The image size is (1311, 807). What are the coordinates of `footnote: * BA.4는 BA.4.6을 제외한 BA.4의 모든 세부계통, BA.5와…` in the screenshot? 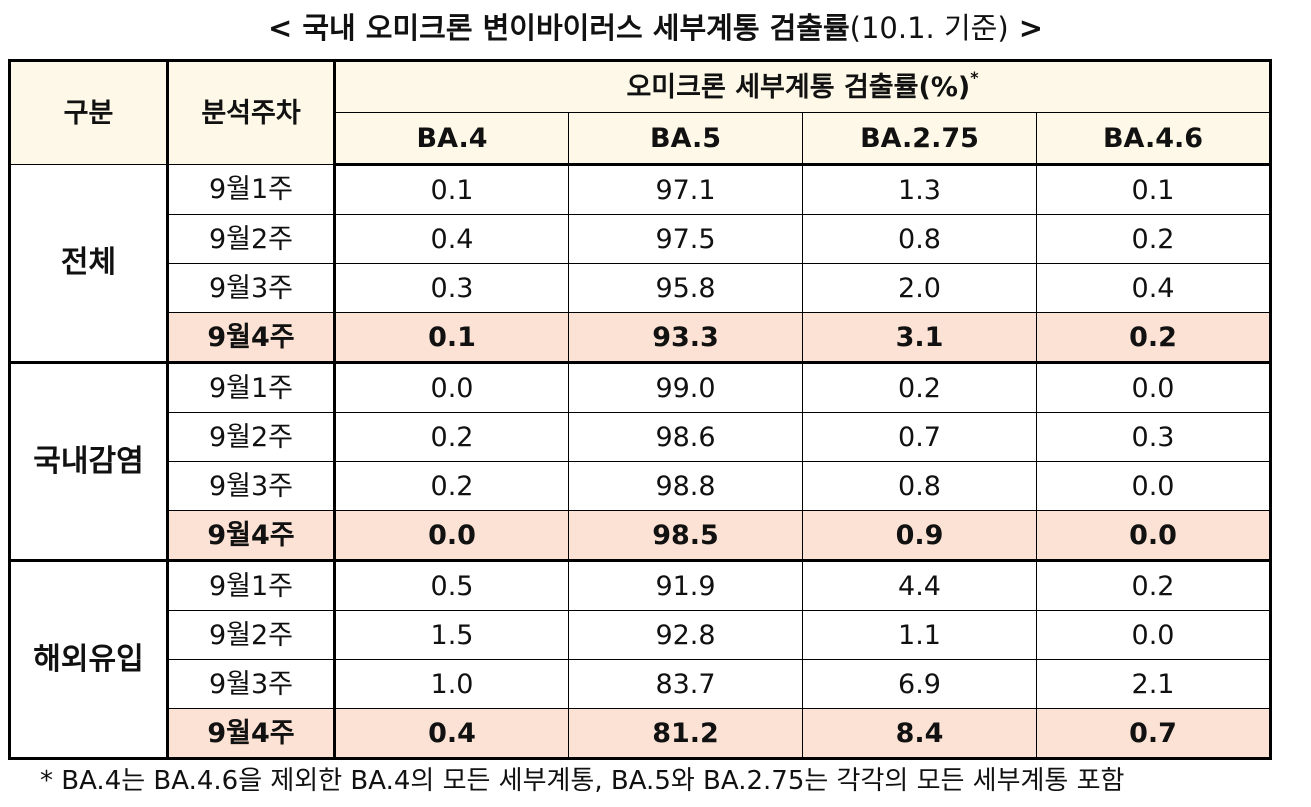 It's located at (582, 781).